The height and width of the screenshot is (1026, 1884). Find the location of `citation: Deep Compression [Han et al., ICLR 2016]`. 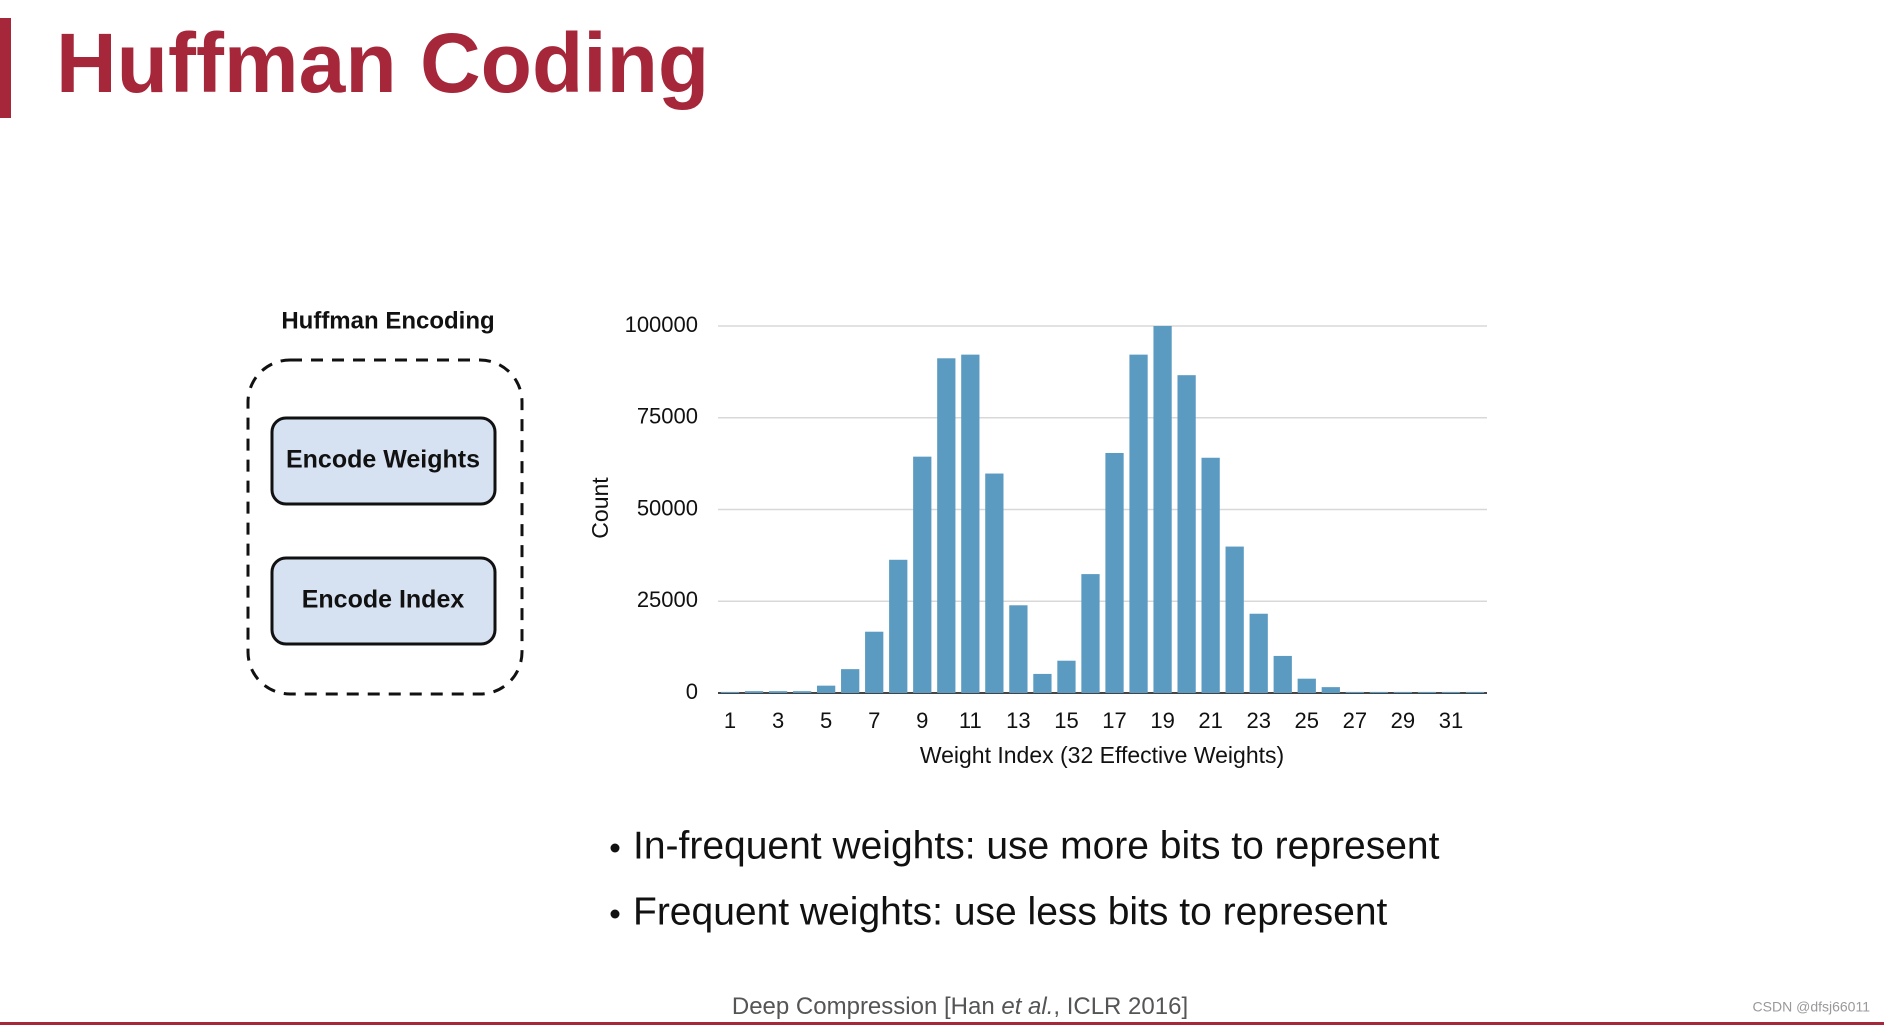

citation: Deep Compression [Han et al., ICLR 2016] is located at coordinates (960, 1006).